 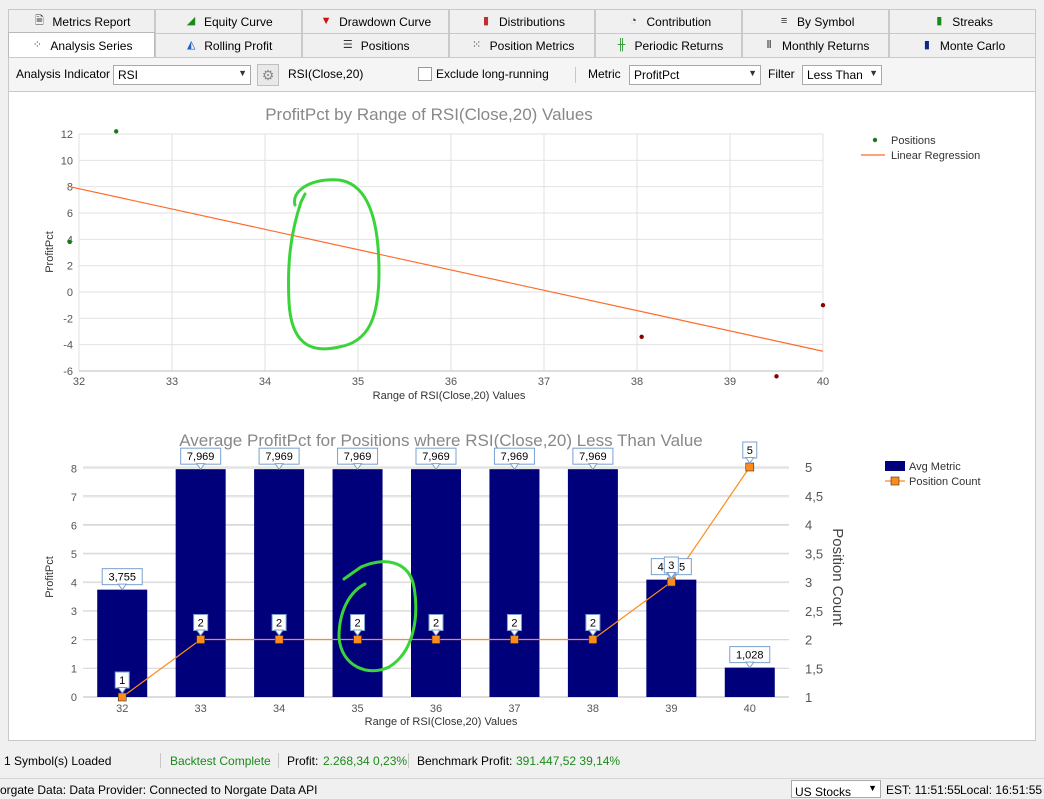 What do you see at coordinates (39, 21) in the screenshot?
I see `document-icon: 🗎` at bounding box center [39, 21].